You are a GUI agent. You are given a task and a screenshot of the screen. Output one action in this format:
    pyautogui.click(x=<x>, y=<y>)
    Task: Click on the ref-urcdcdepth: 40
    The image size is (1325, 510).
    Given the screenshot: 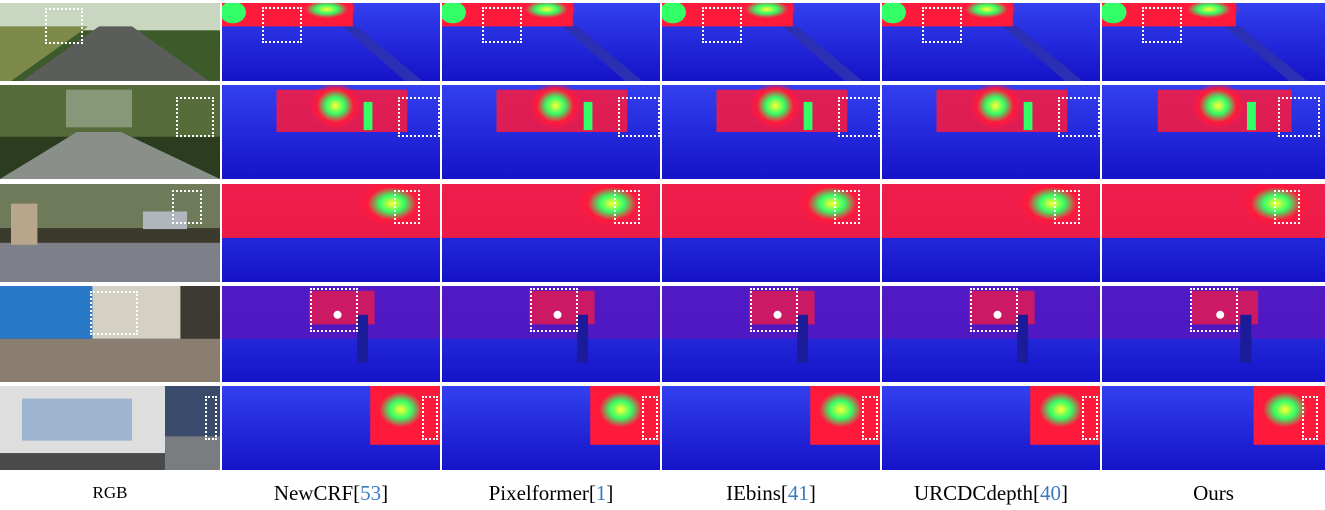 What is the action you would take?
    pyautogui.click(x=1050, y=493)
    